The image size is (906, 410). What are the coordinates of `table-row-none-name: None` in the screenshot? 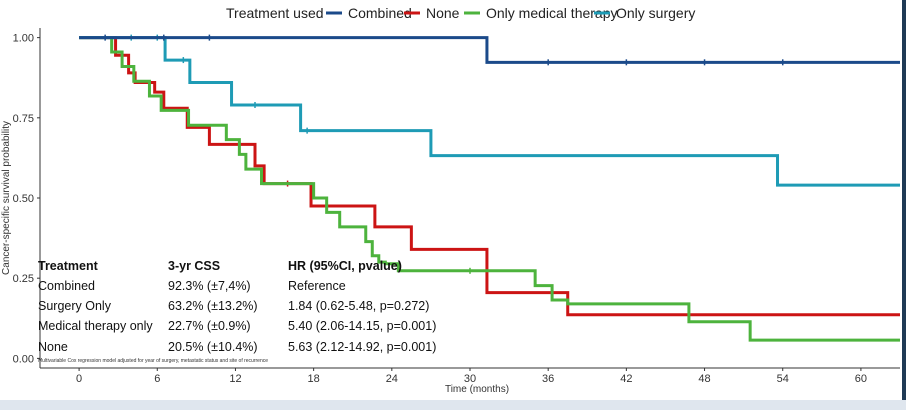 It's located at (53, 347).